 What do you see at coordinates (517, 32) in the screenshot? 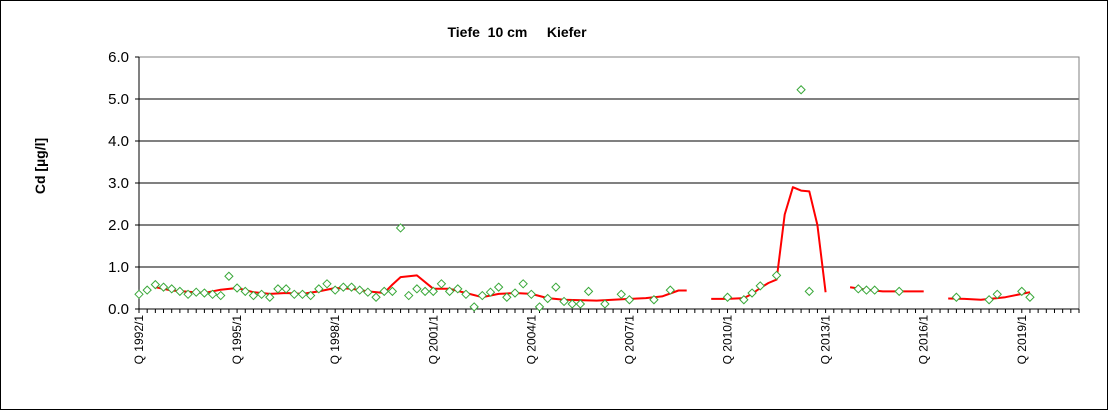
I see `chart-title: Tiefe 10 cm Kiefer` at bounding box center [517, 32].